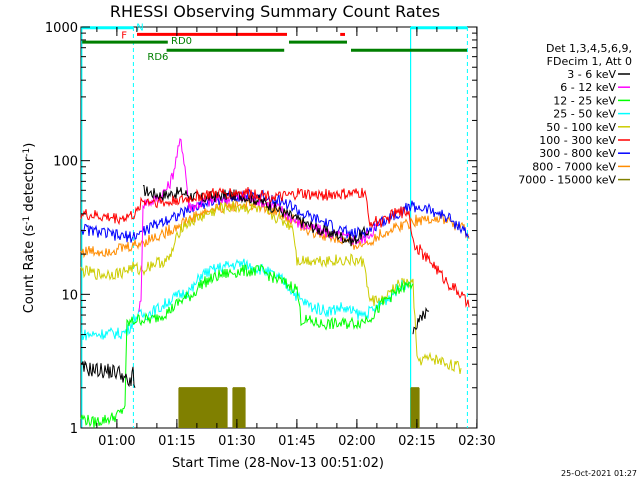 This screenshot has height=480, width=640. What do you see at coordinates (74, 429) in the screenshot?
I see `y-tick-label: 1` at bounding box center [74, 429].